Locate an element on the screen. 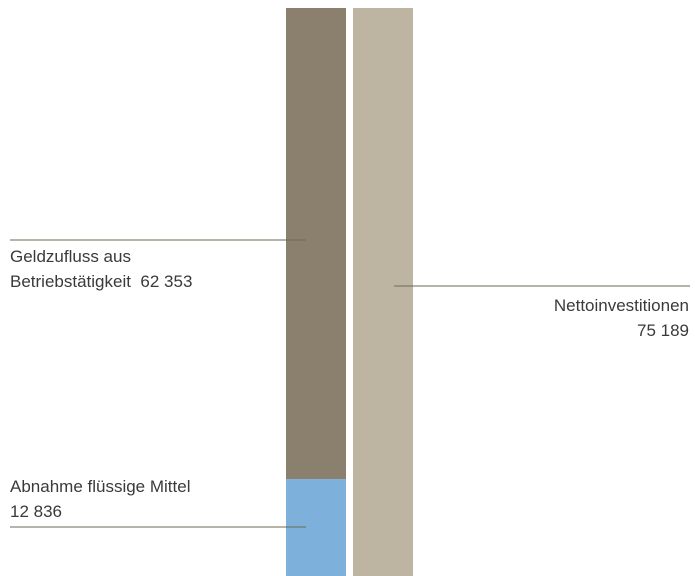 This screenshot has height=576, width=695. label-abnahme-fluessige-mittel: Abnahme flüssige Mittel 12 836 is located at coordinates (100, 499).